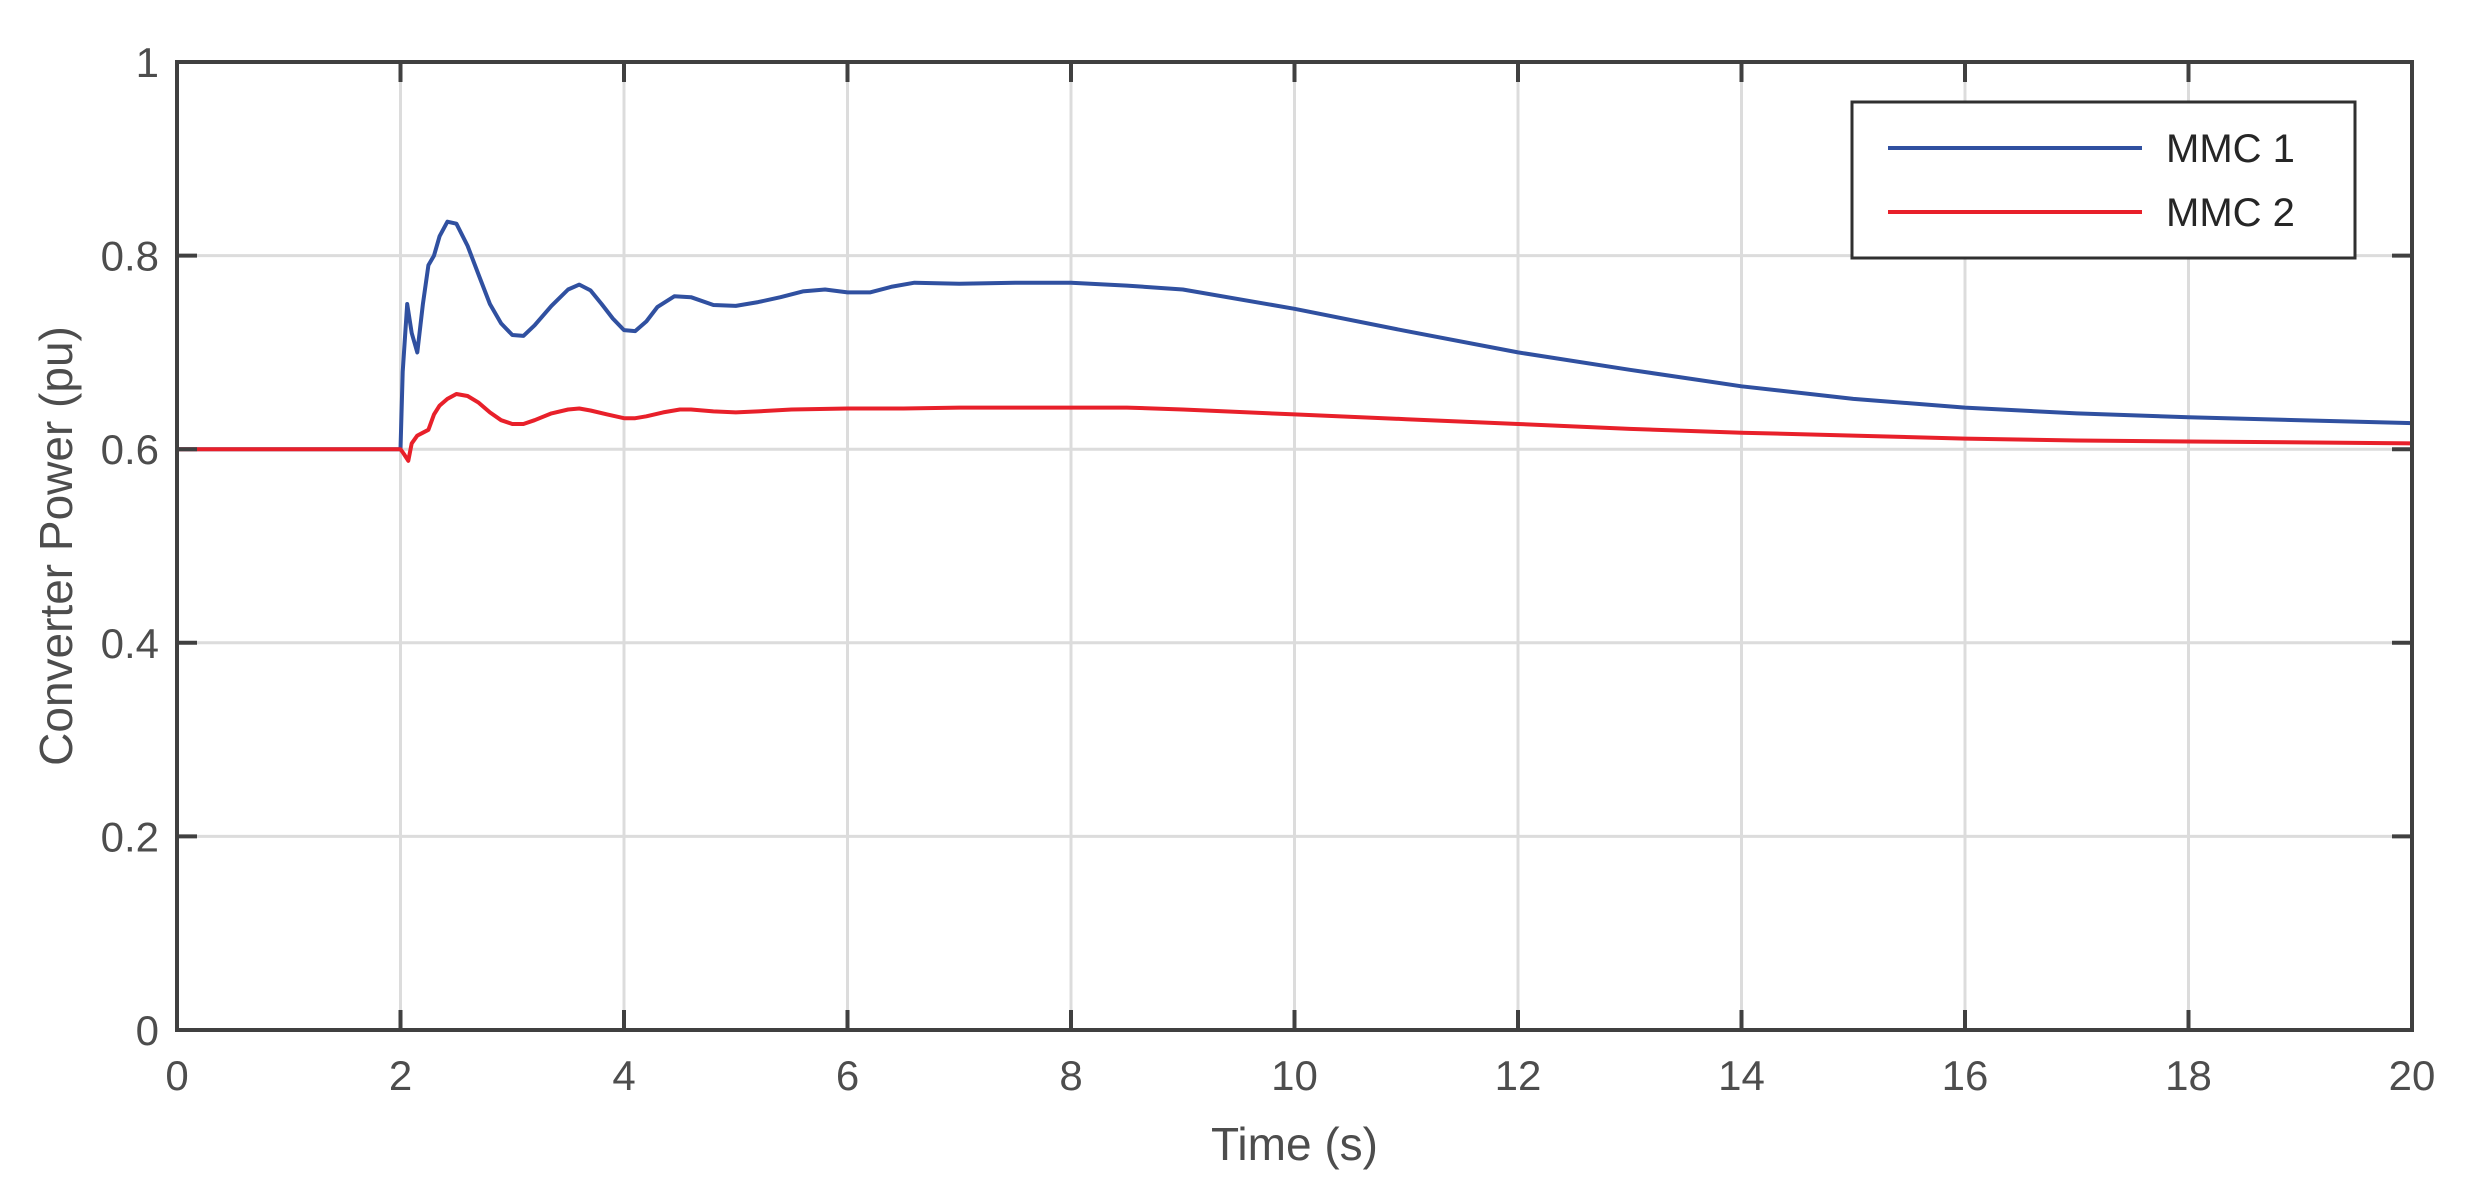 Image resolution: width=2466 pixels, height=1198 pixels. Describe the element at coordinates (847, 1075) in the screenshot. I see `x-tick-label: 6` at that location.